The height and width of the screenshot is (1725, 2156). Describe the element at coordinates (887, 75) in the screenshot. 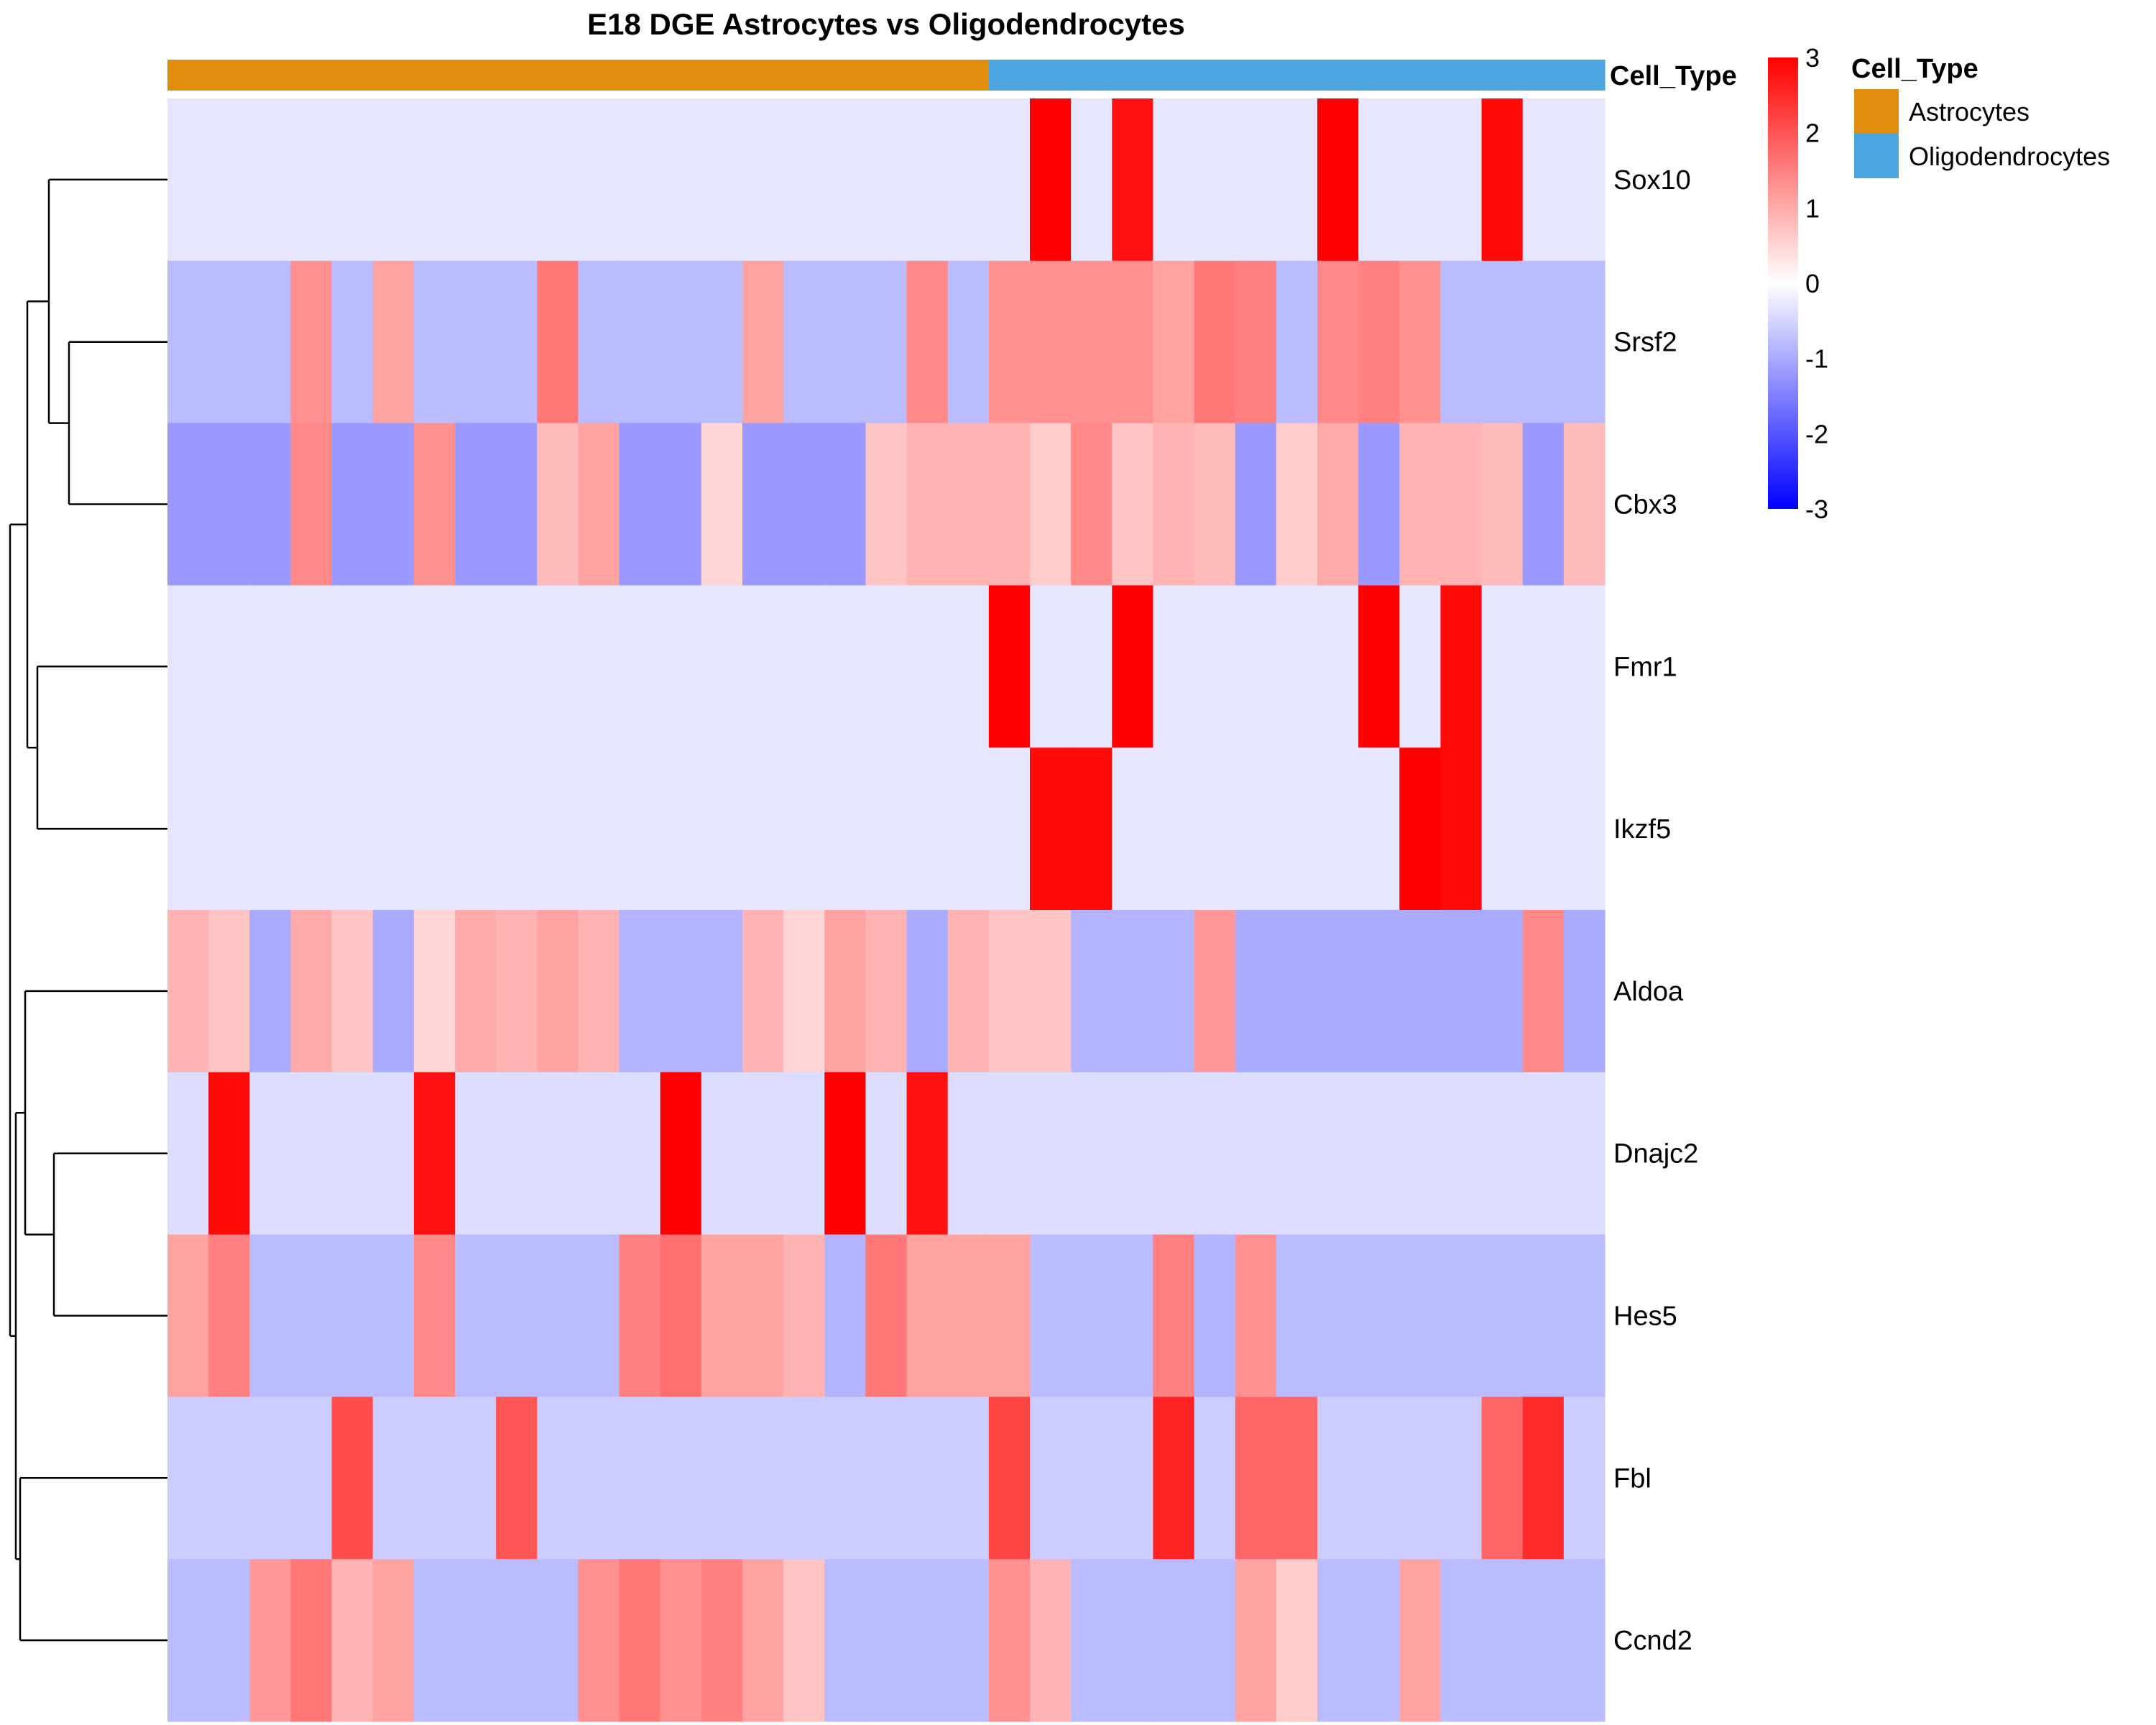

I see `annotation-bar` at that location.